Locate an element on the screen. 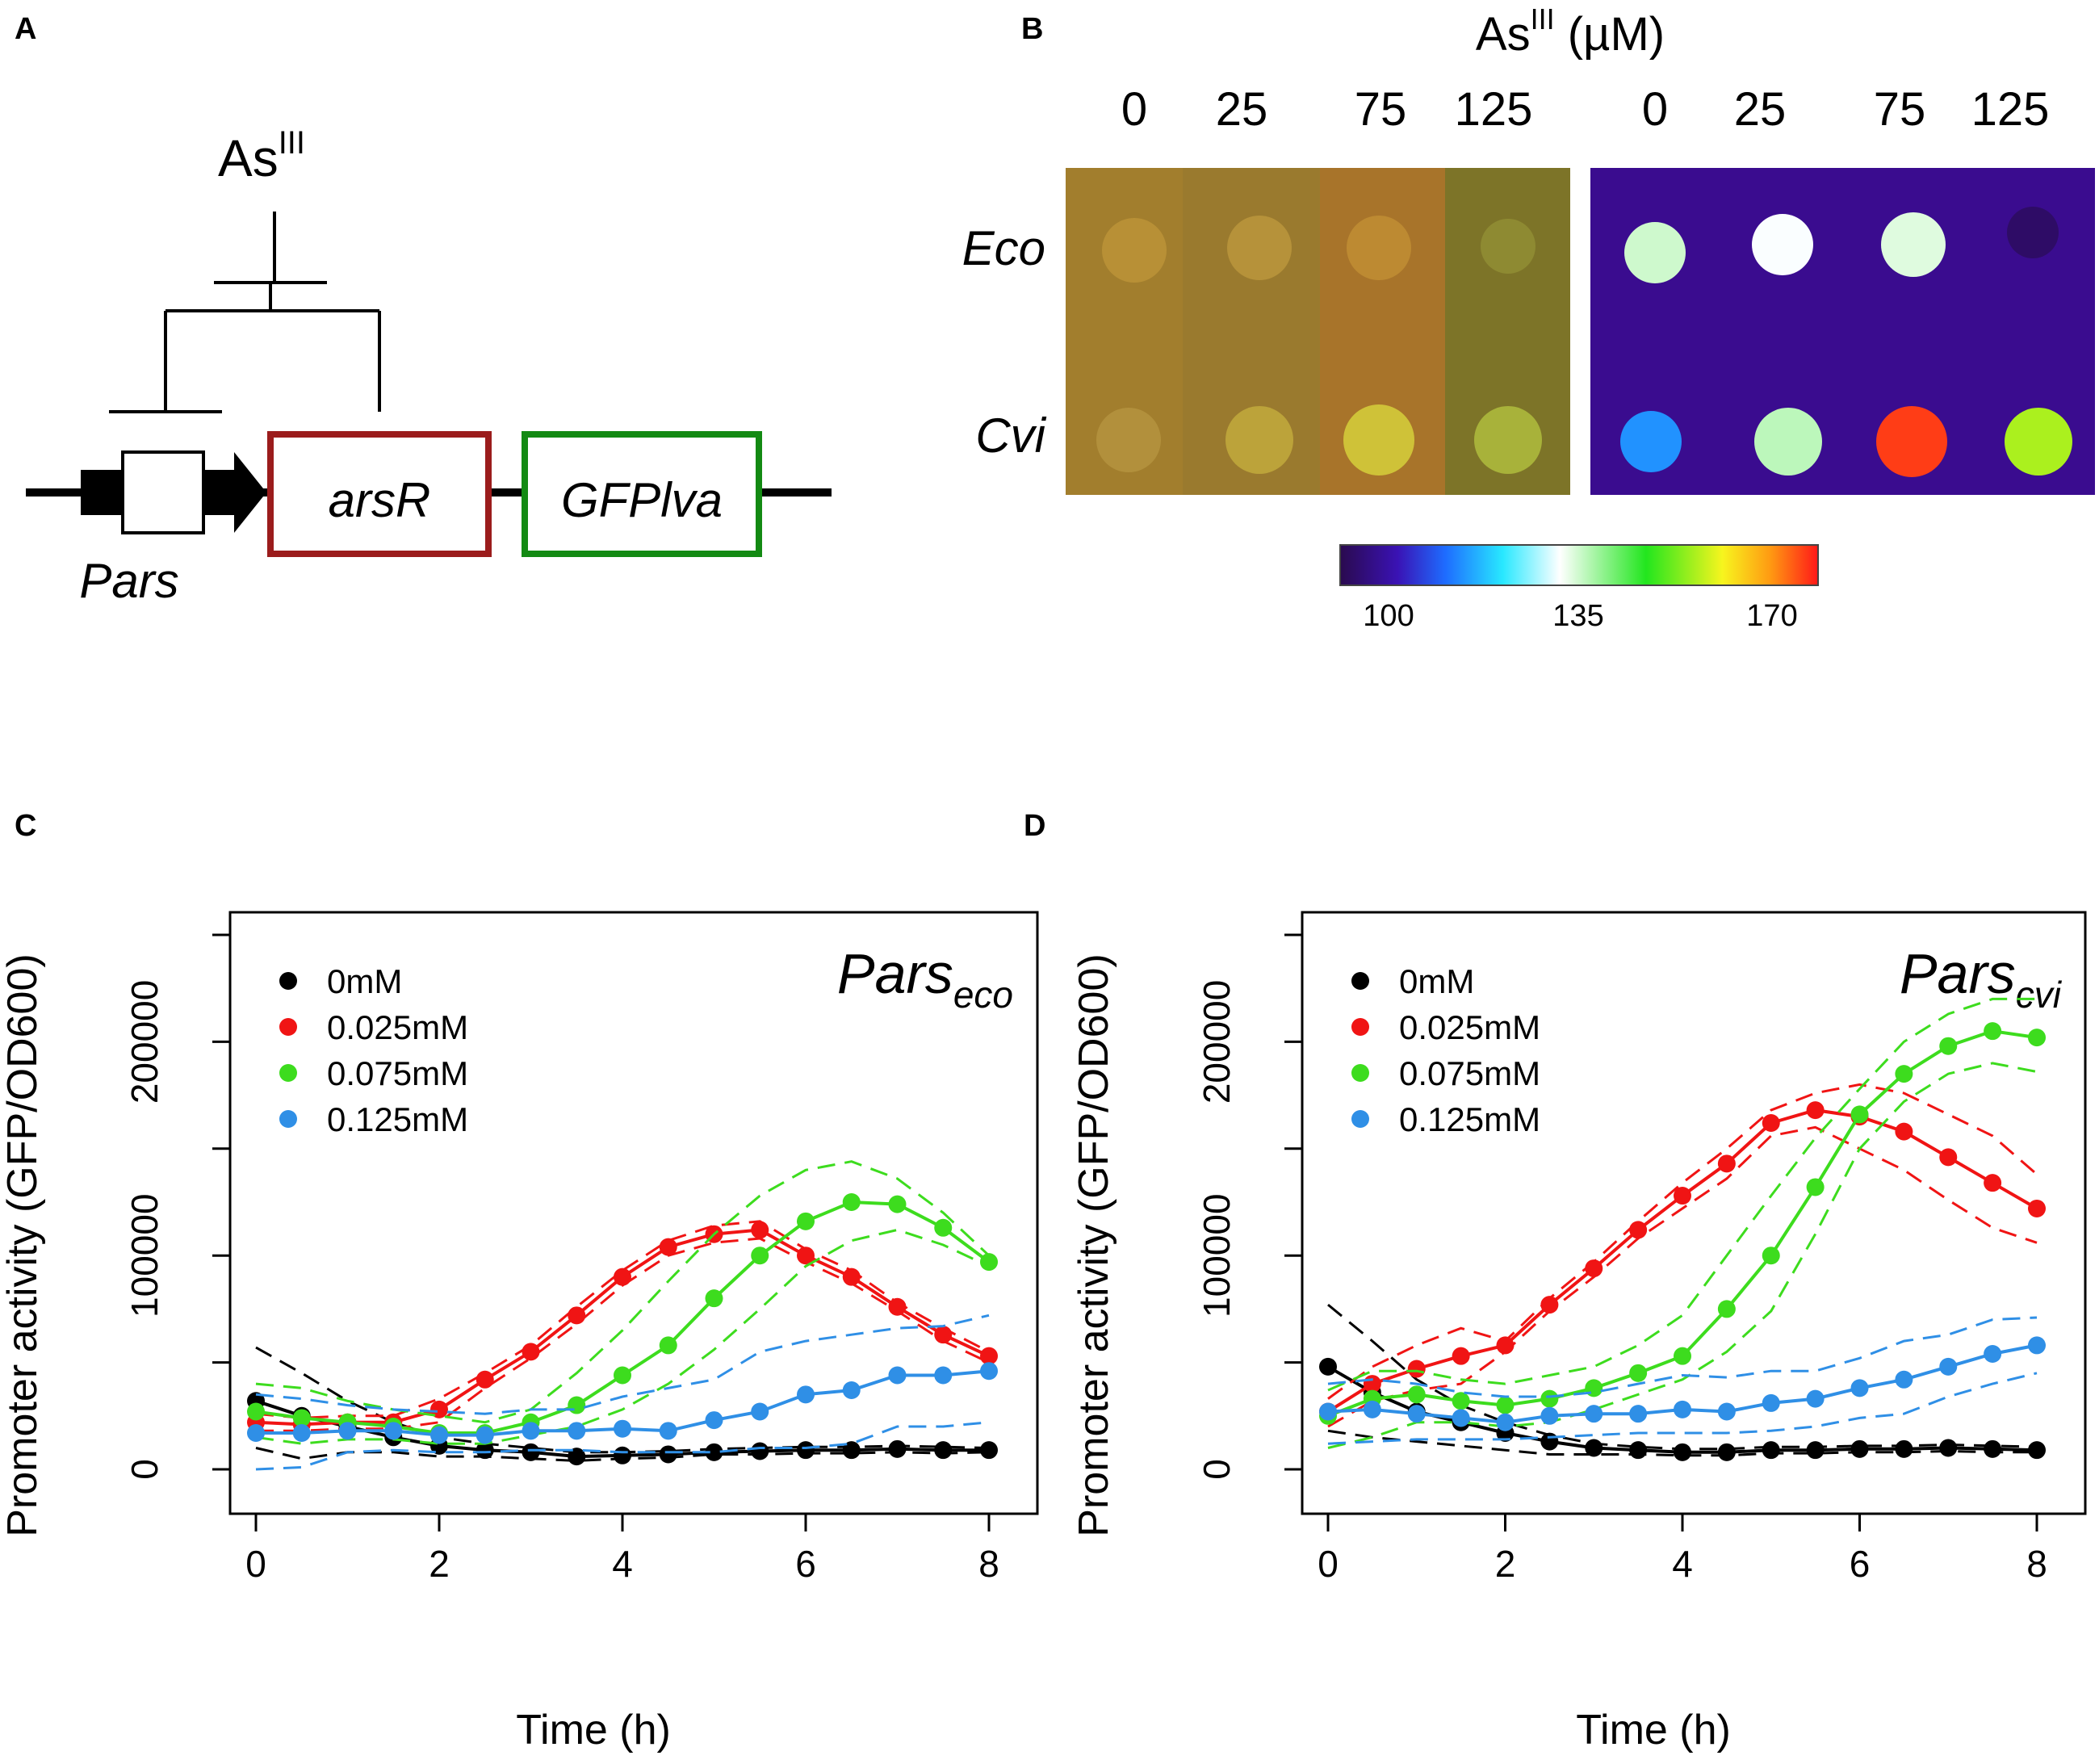 The width and height of the screenshot is (2099, 1764). construct-diagram: arsR GFPlva Pars is located at coordinates (429, 519).